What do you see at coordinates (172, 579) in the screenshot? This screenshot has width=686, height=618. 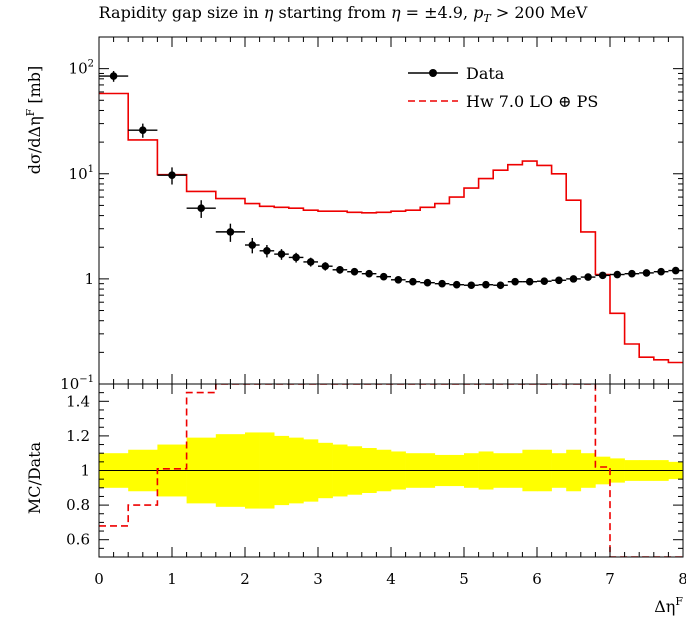 I see `xtick-label: 1` at bounding box center [172, 579].